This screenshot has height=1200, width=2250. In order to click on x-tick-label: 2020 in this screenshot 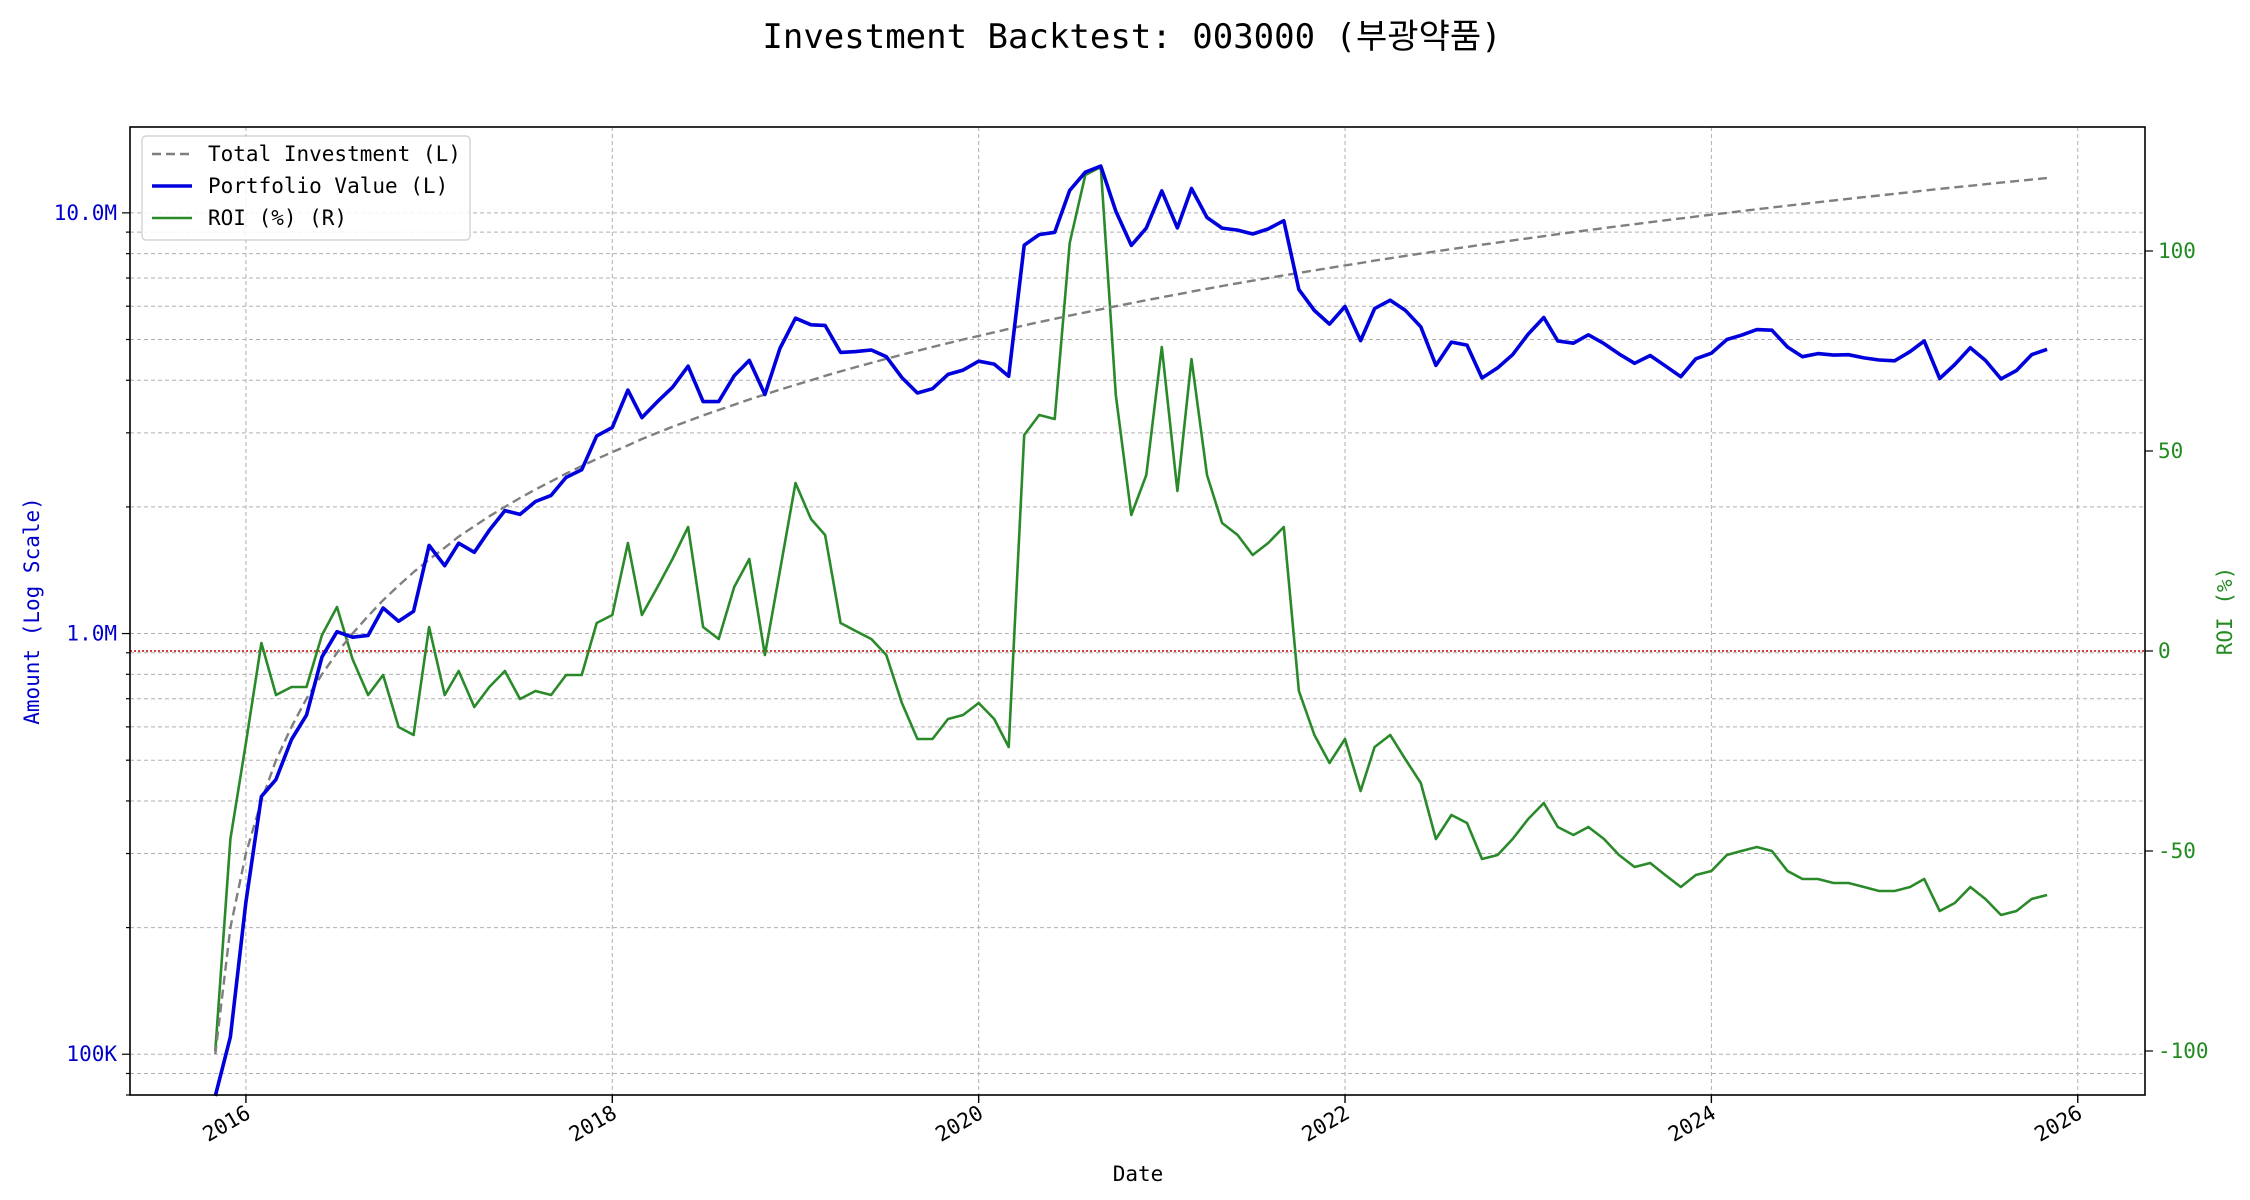, I will do `click(959, 1124)`.